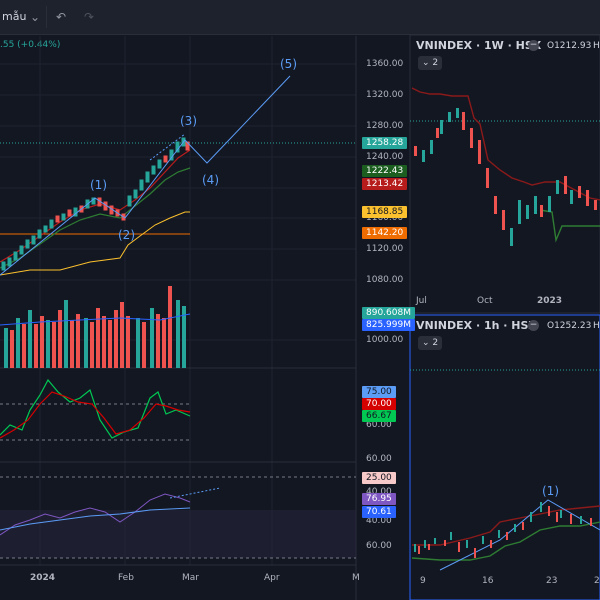 Image resolution: width=600 pixels, height=600 pixels. I want to click on channel-tag: 1168.85, so click(385, 212).